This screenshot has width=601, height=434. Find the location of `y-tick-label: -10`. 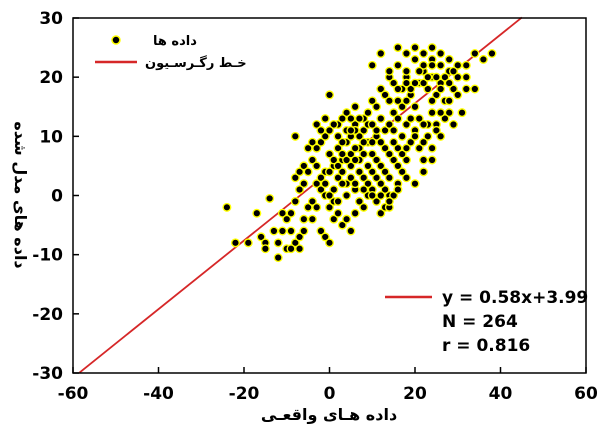

y-tick-label: -10 is located at coordinates (47, 256).